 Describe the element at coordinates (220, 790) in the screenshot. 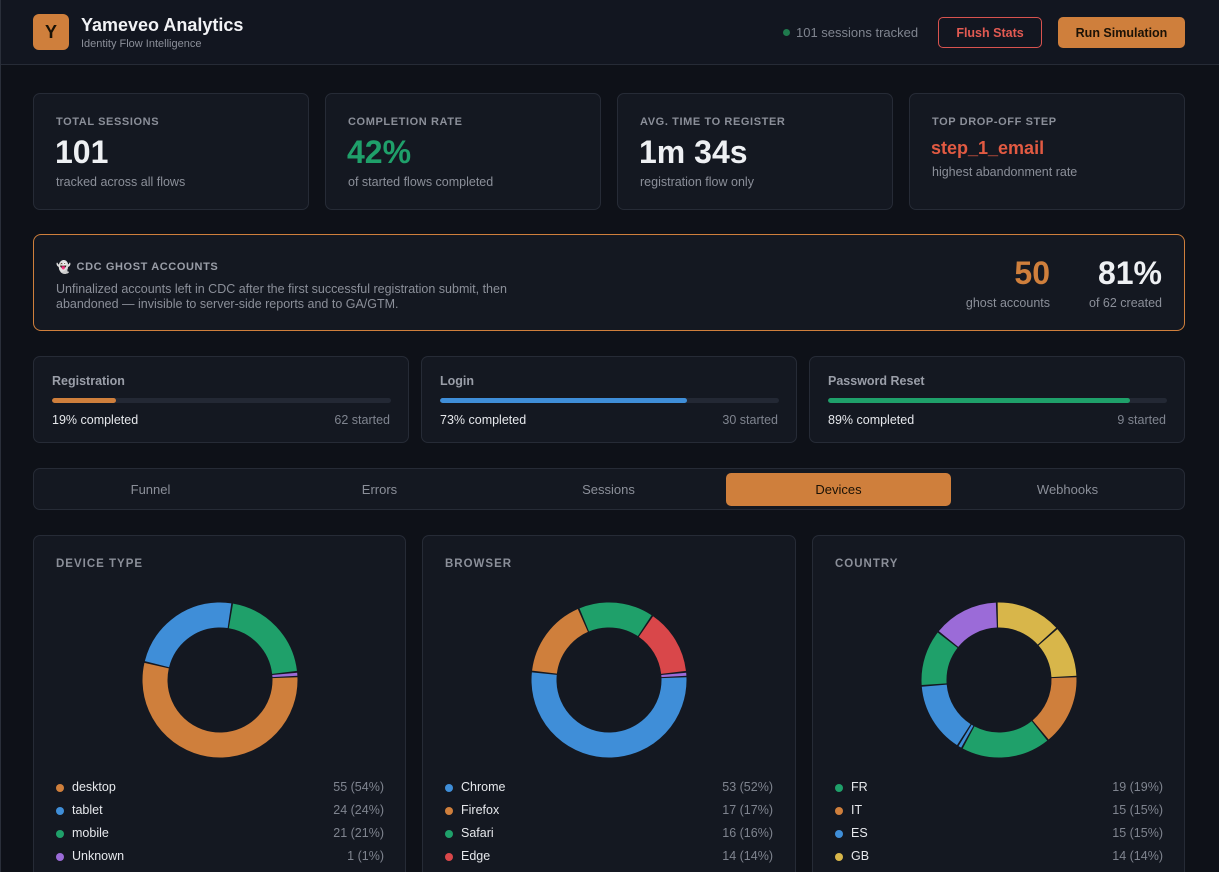

I see `legend-item-desktop: desktop 55 (54%)` at that location.